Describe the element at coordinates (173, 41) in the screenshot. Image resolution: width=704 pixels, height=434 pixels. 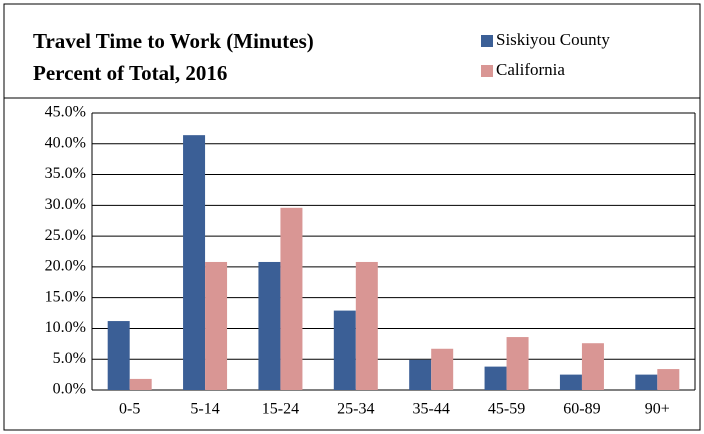
I see `chart-title: Travel Time to Work (Minutes)` at that location.